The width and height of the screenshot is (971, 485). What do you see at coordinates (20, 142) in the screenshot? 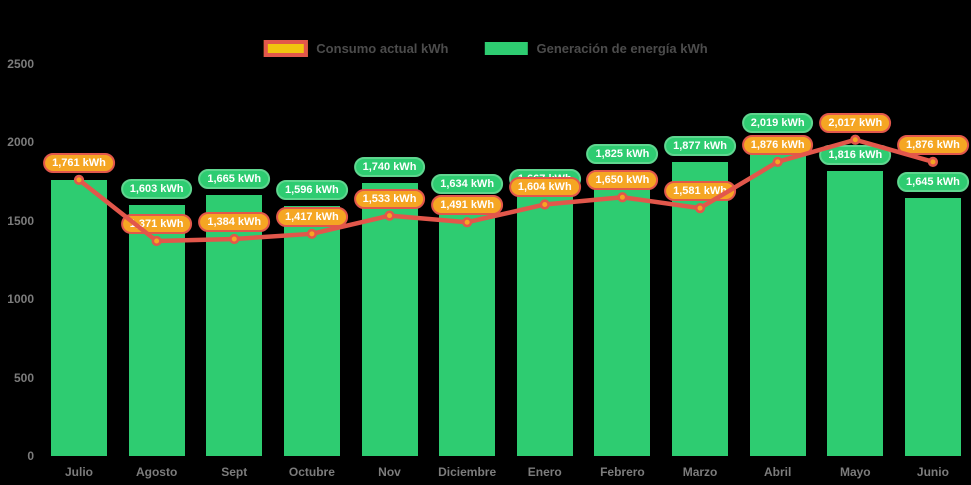
I see `y-axis-tick-label: 2000` at bounding box center [20, 142].